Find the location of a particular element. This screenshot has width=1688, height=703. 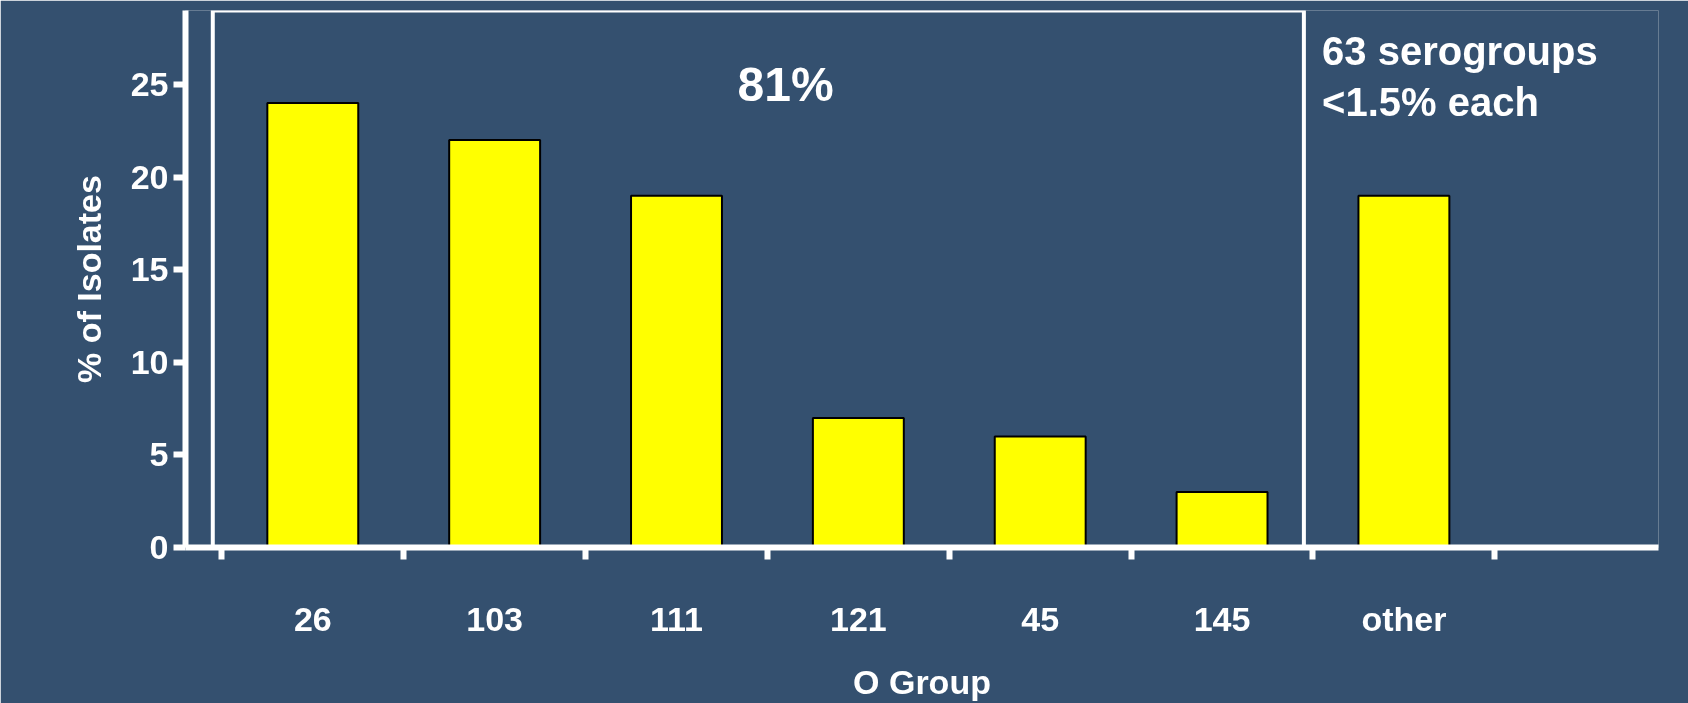

x-axis-title: O Group is located at coordinates (922, 681).